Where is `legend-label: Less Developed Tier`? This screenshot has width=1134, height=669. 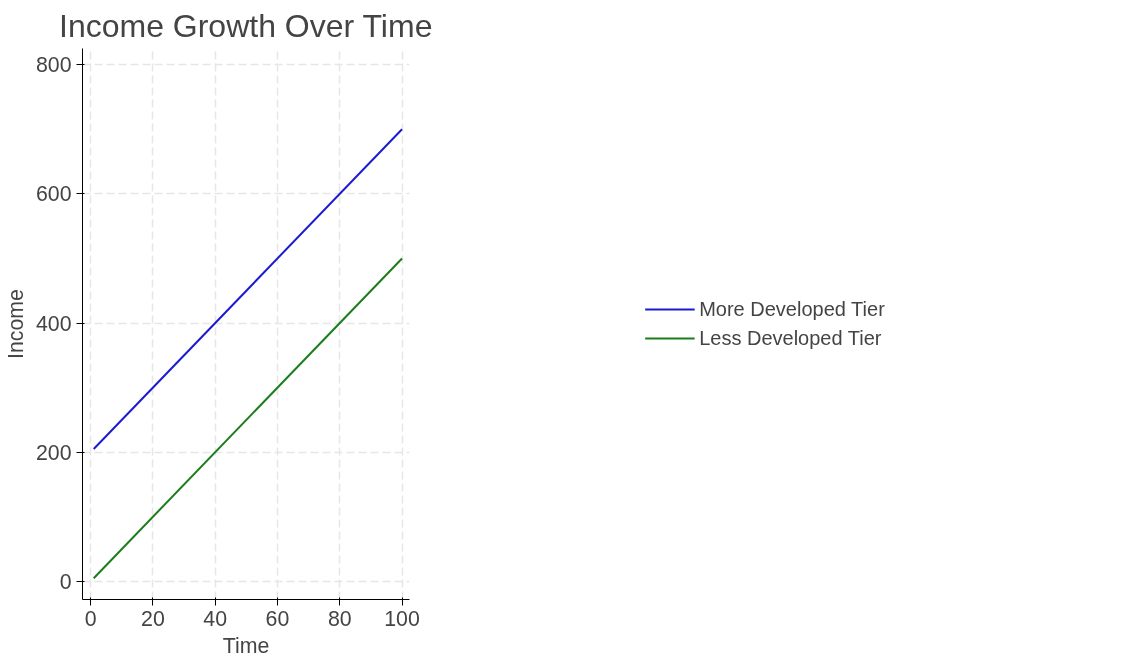
legend-label: Less Developed Tier is located at coordinates (790, 338).